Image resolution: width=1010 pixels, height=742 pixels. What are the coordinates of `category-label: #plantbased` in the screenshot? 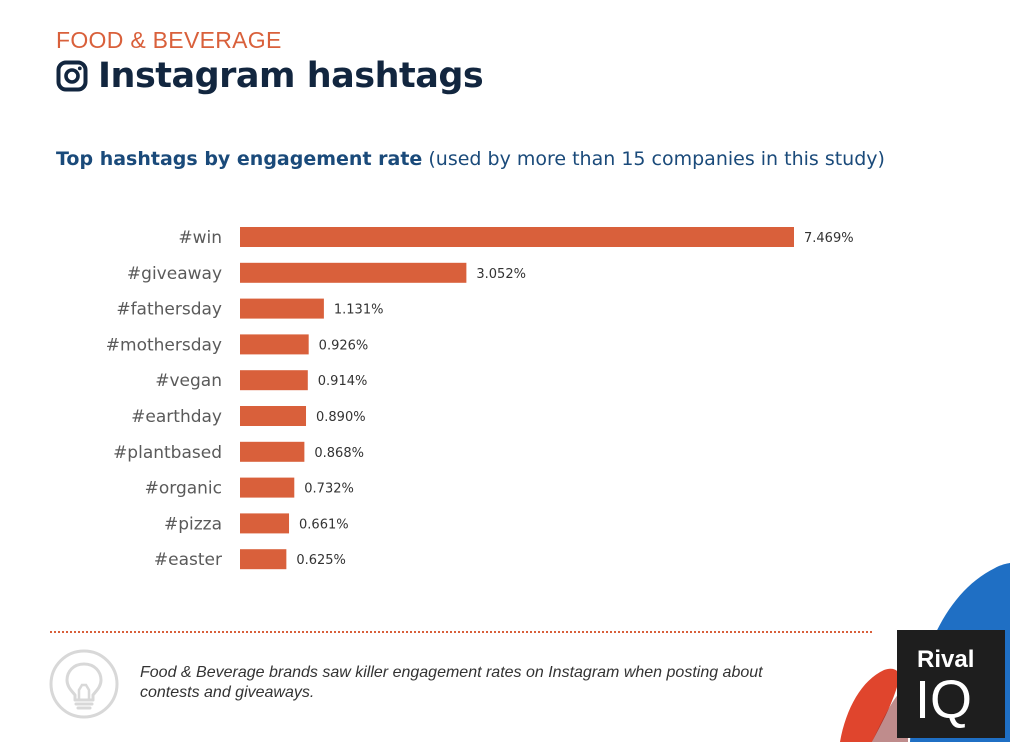 It's located at (167, 453).